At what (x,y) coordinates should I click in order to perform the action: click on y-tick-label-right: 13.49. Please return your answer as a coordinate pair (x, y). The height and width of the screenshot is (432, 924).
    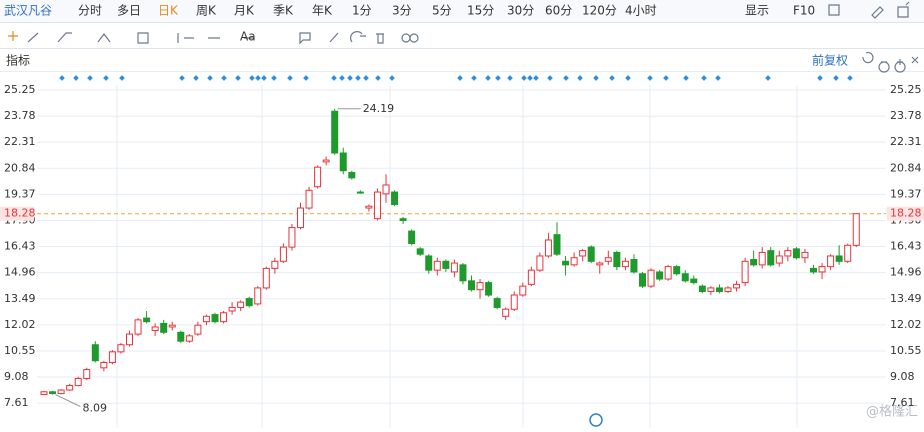
    Looking at the image, I should click on (906, 298).